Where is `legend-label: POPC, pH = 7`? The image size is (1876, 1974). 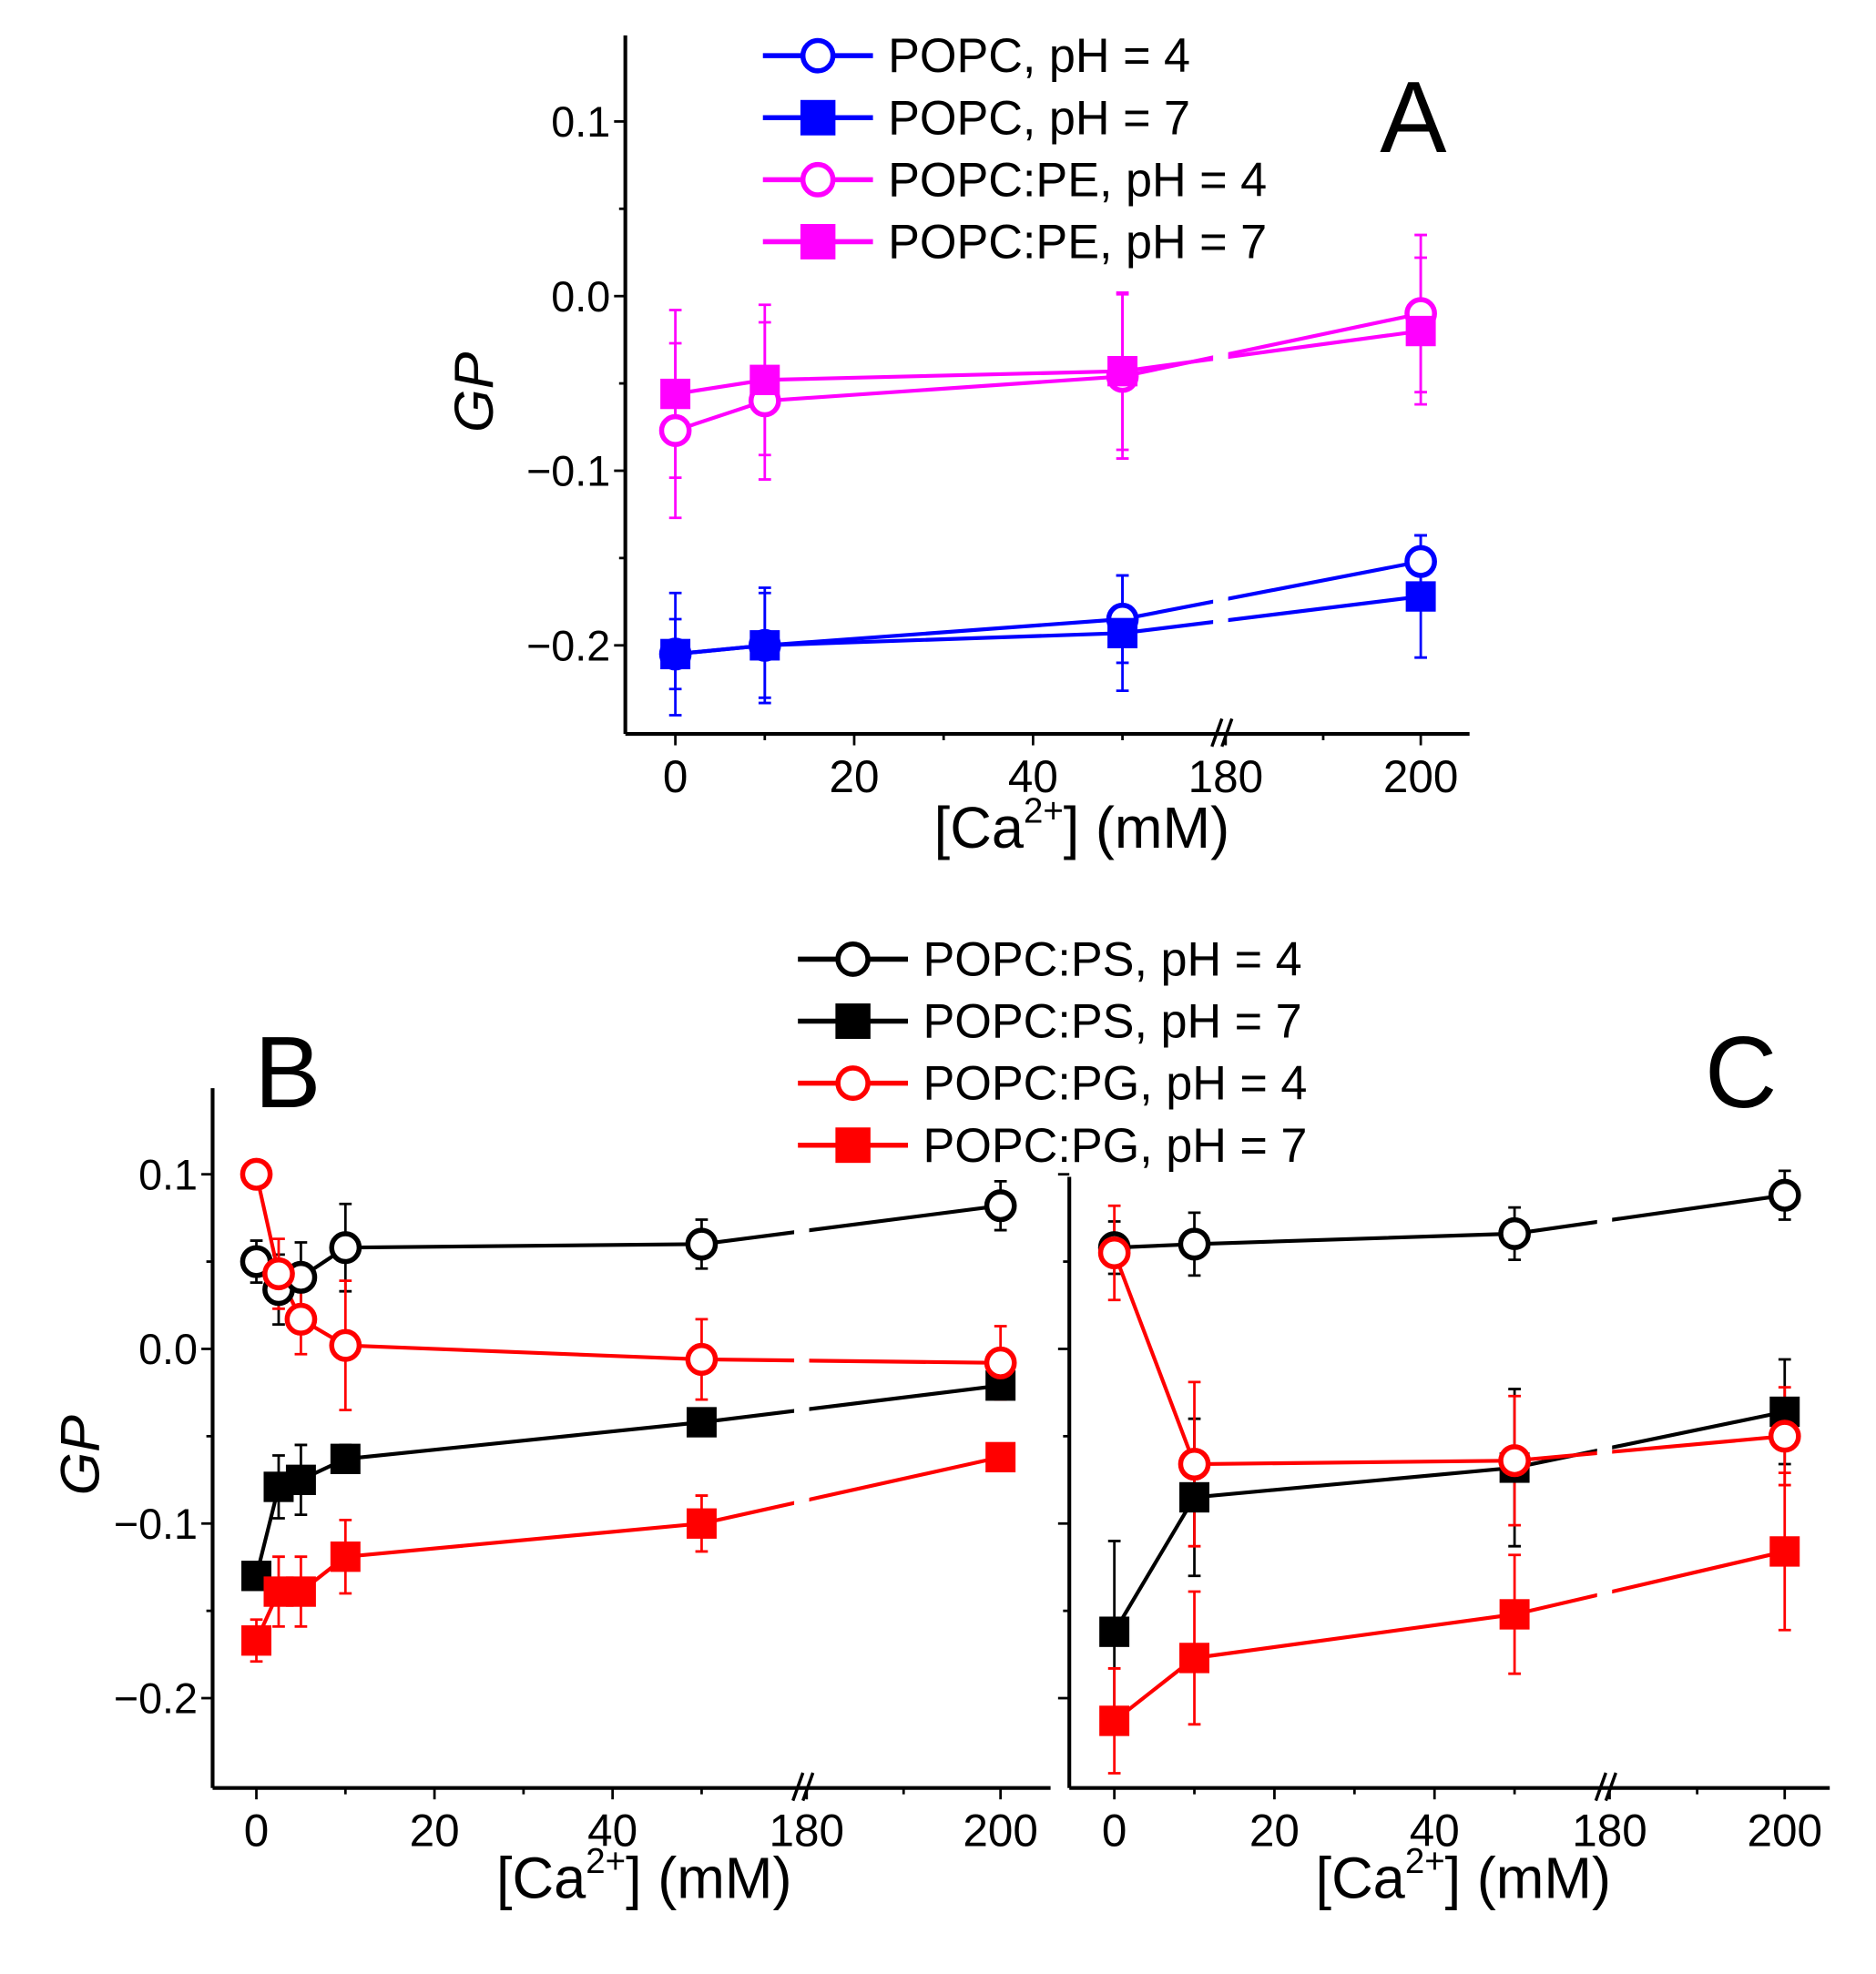 legend-label: POPC, pH = 7 is located at coordinates (1039, 118).